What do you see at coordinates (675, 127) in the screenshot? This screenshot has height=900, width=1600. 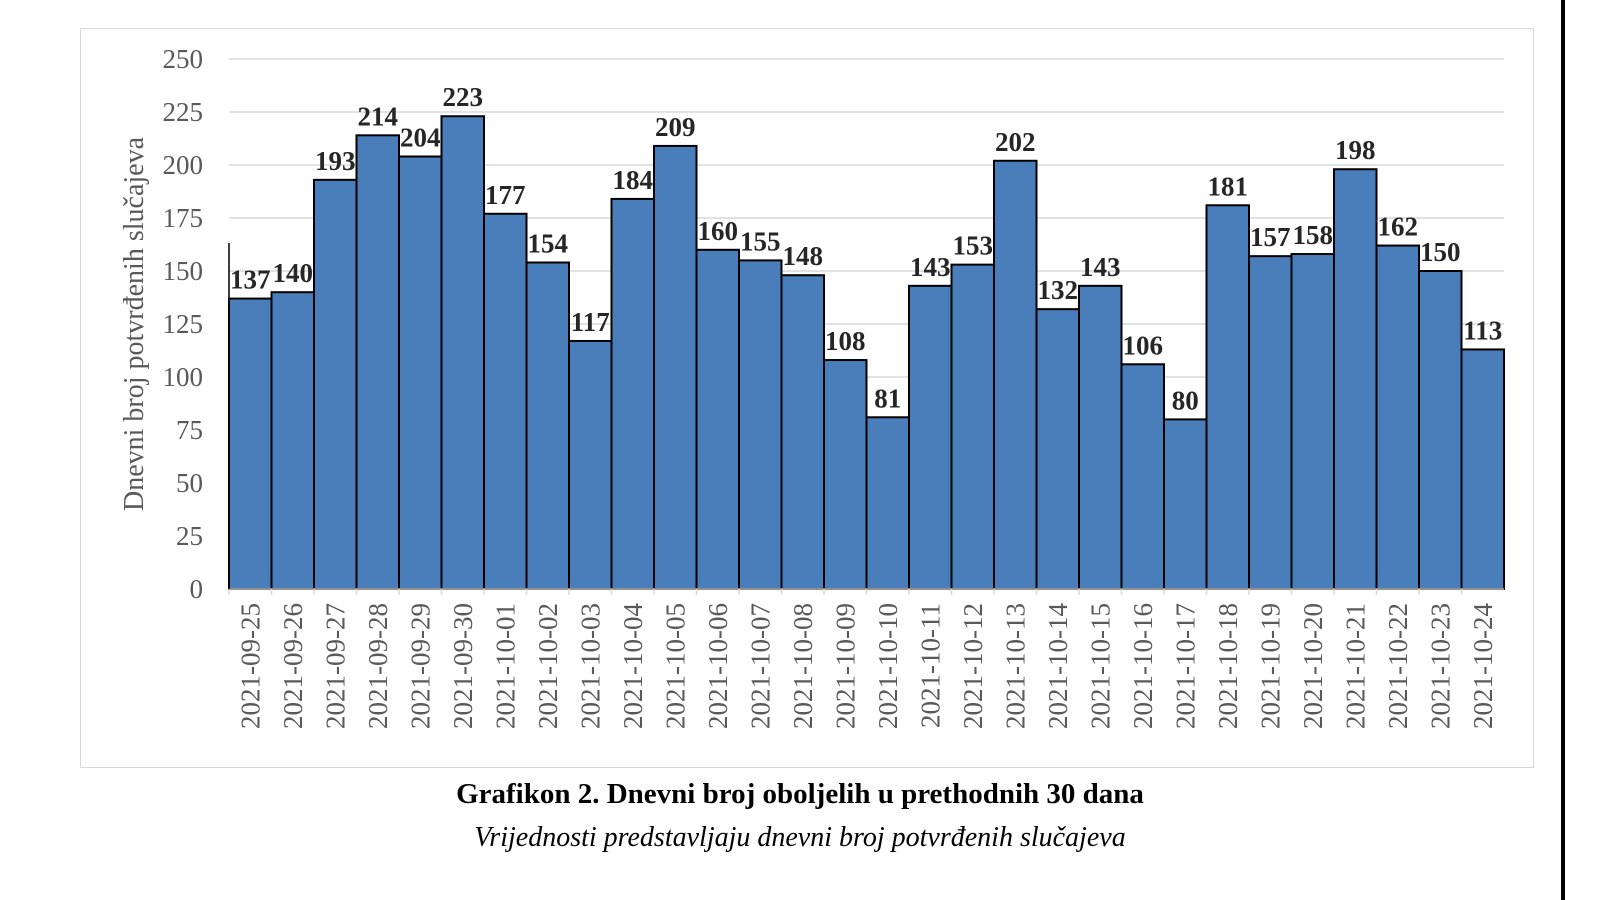 I see `data-label: 209` at bounding box center [675, 127].